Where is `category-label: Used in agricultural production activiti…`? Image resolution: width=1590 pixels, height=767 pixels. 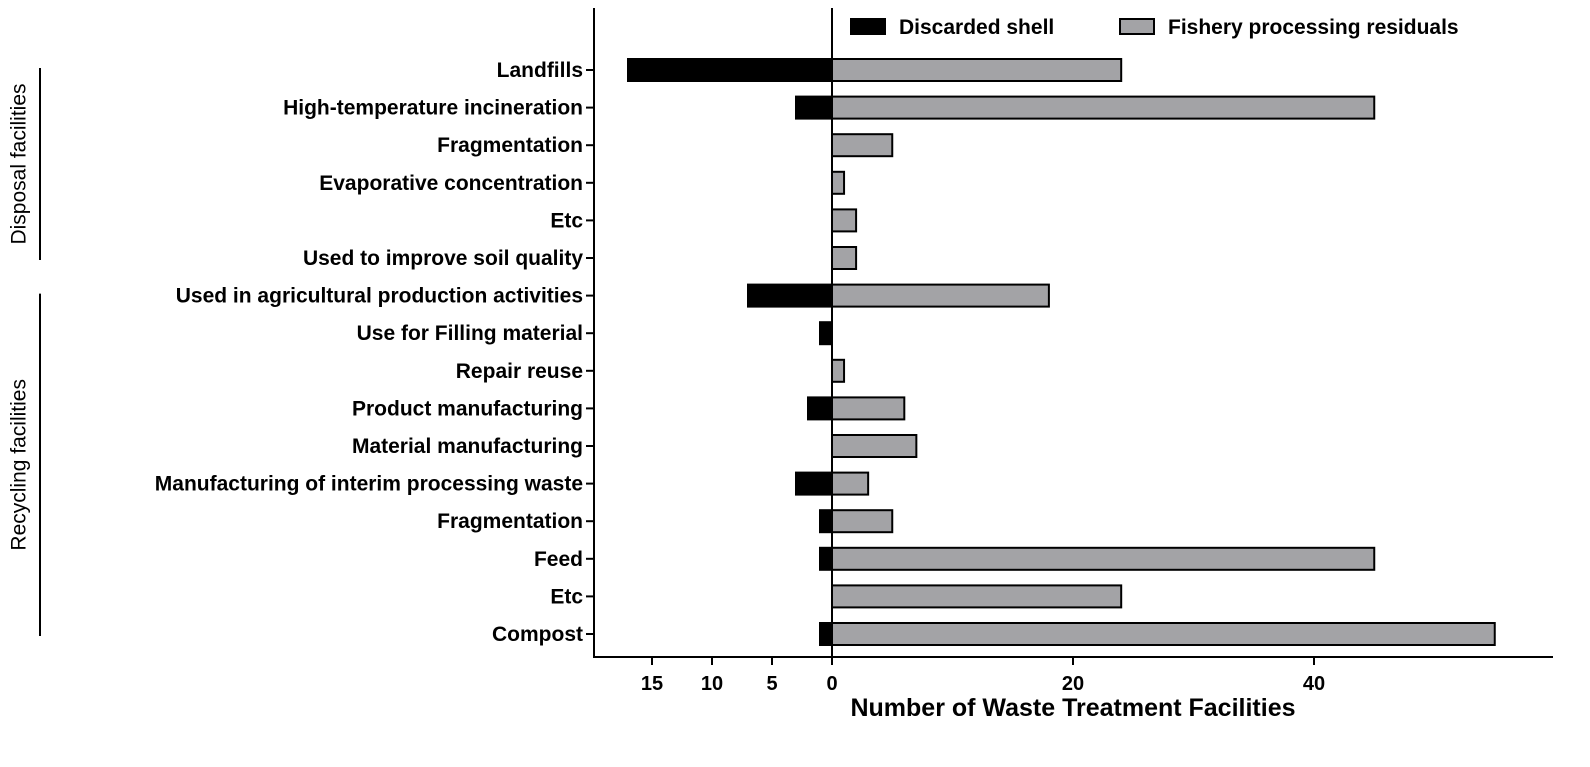 category-label: Used in agricultural production activiti… is located at coordinates (379, 296).